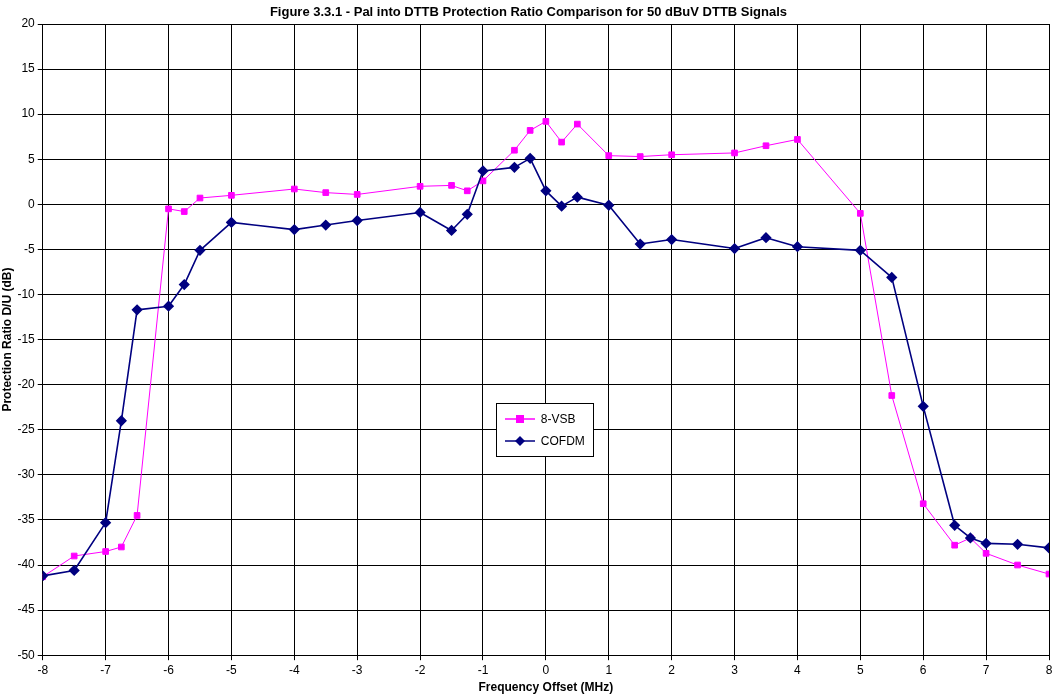  I want to click on x-tick-label: -3, so click(357, 669).